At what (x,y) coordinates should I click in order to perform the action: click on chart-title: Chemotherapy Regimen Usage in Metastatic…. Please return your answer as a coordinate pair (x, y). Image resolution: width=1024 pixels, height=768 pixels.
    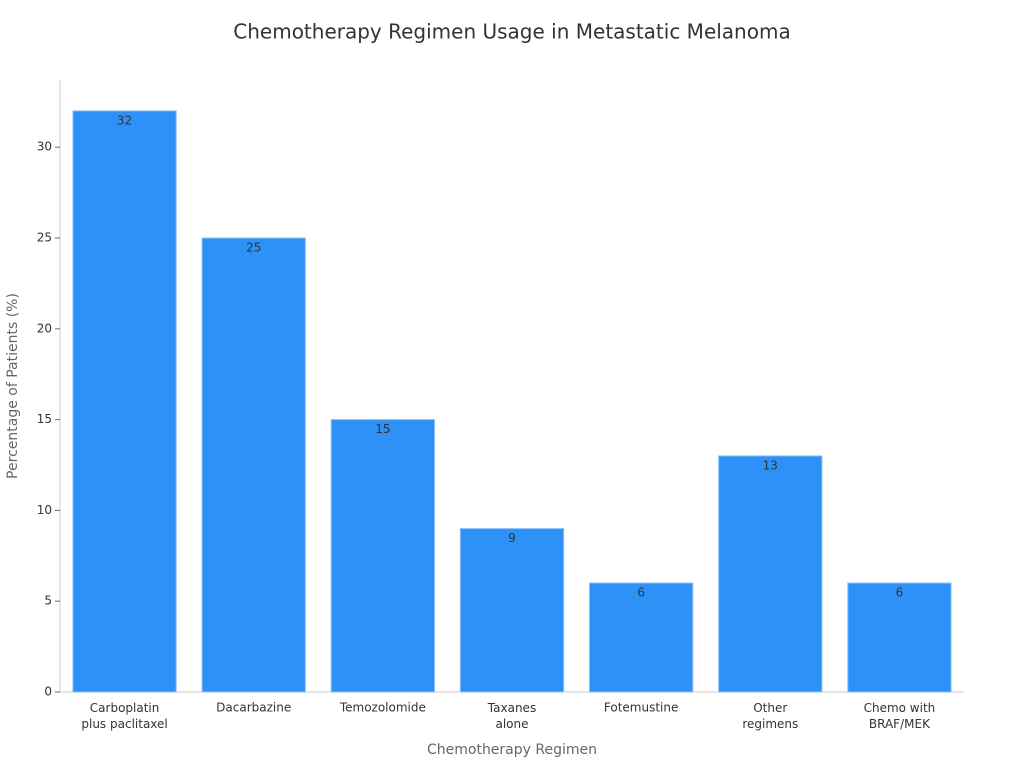
    Looking at the image, I should click on (511, 32).